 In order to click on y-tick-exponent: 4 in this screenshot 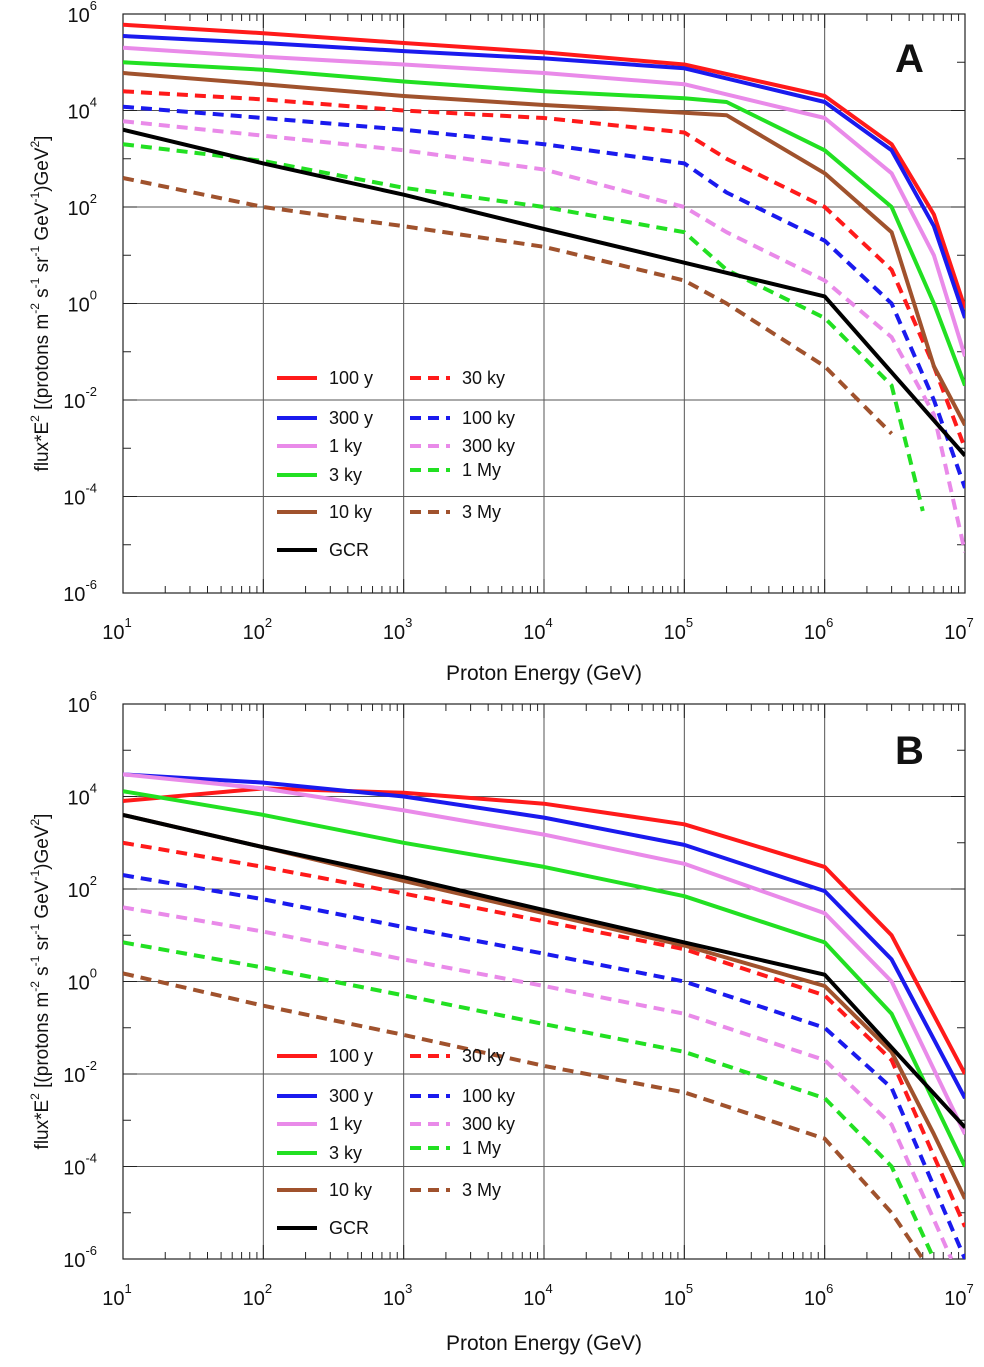, I will do `click(93, 102)`.